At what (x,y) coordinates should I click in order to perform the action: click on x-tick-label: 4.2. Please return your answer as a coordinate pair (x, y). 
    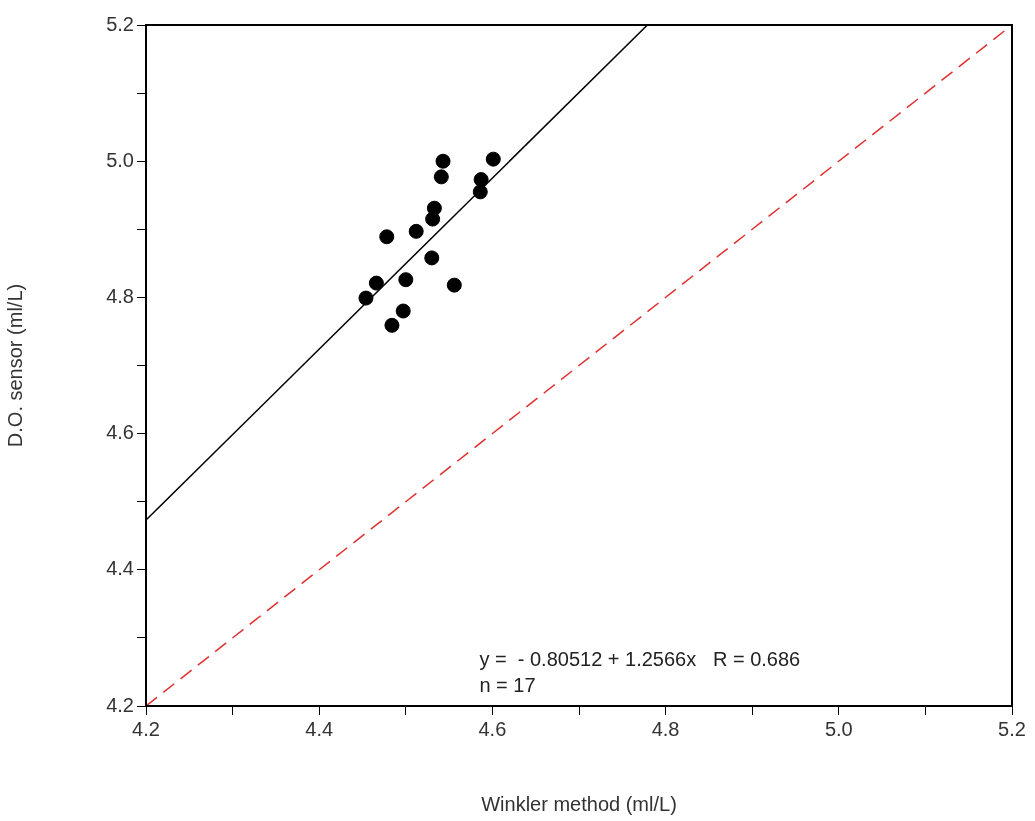
    Looking at the image, I should click on (146, 728).